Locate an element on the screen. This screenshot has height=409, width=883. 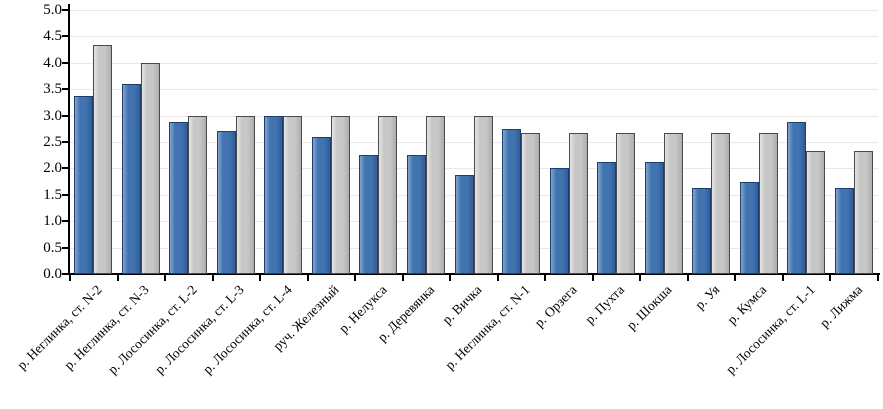
category-label: р. Лососинка, ст. L-2 is located at coordinates (152, 329).